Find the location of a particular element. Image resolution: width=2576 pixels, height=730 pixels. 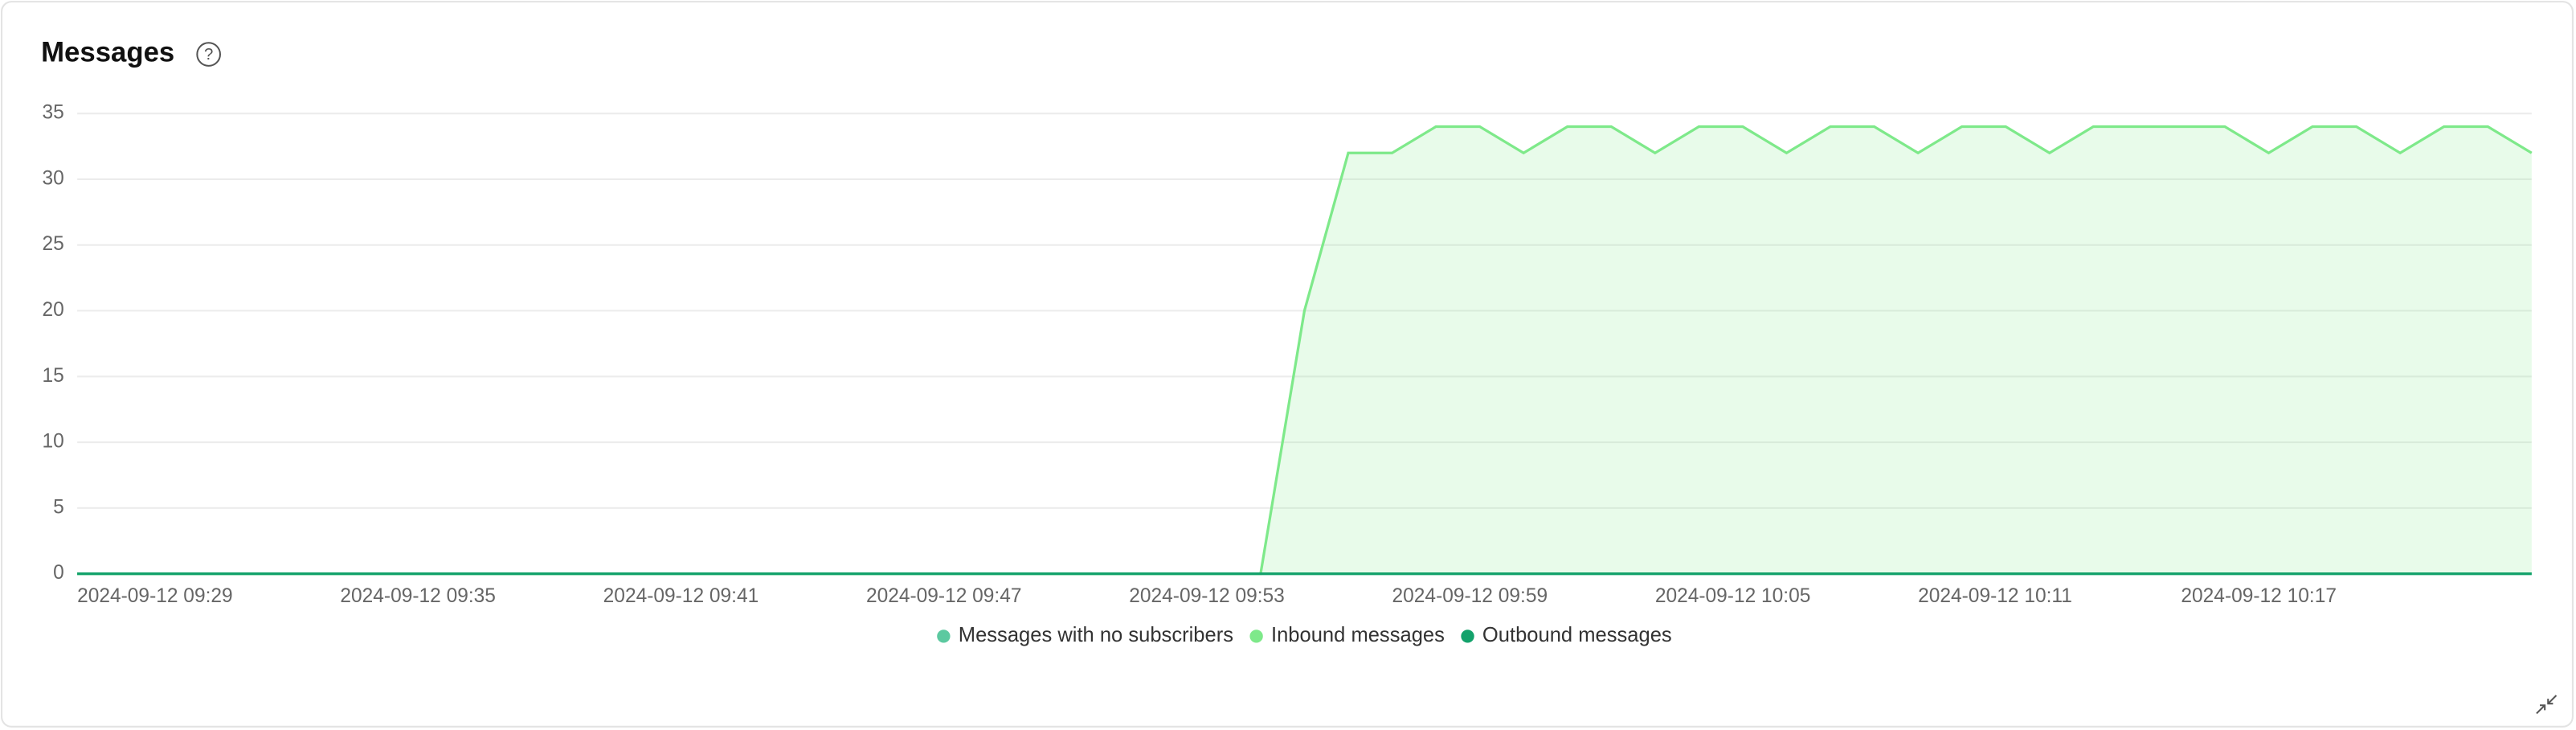

y-tick-label: 15 is located at coordinates (52, 376).